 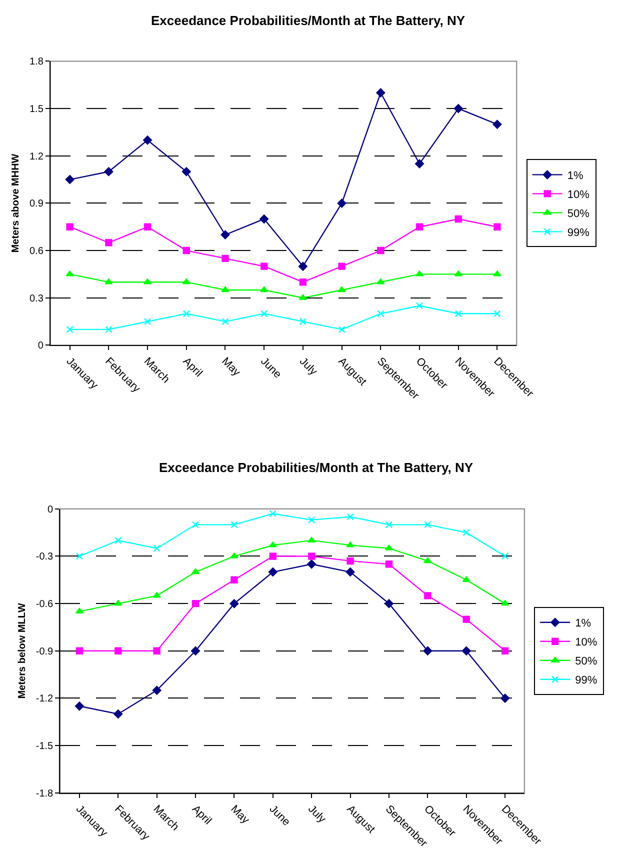 I want to click on y-tick-label: 0.6, so click(x=37, y=252).